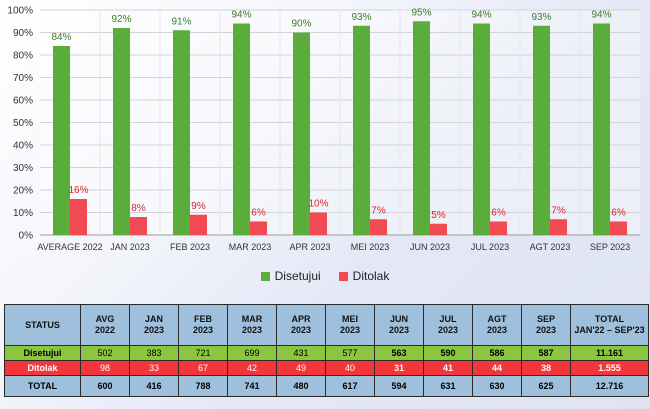 This screenshot has width=650, height=409. I want to click on table-cell: 699, so click(252, 353).